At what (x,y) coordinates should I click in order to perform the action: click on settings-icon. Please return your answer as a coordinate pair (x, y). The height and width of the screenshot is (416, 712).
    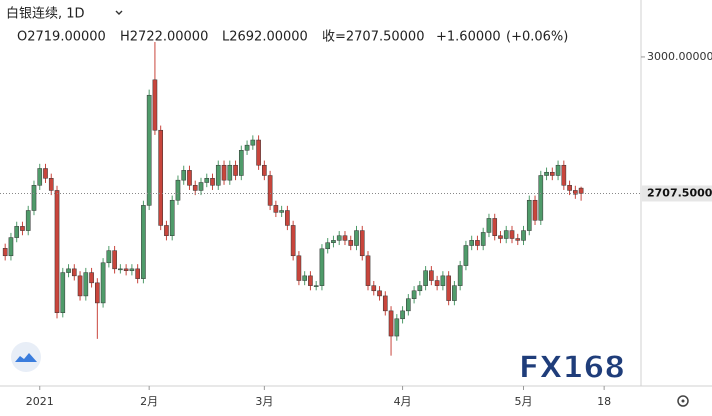
    Looking at the image, I should click on (683, 401).